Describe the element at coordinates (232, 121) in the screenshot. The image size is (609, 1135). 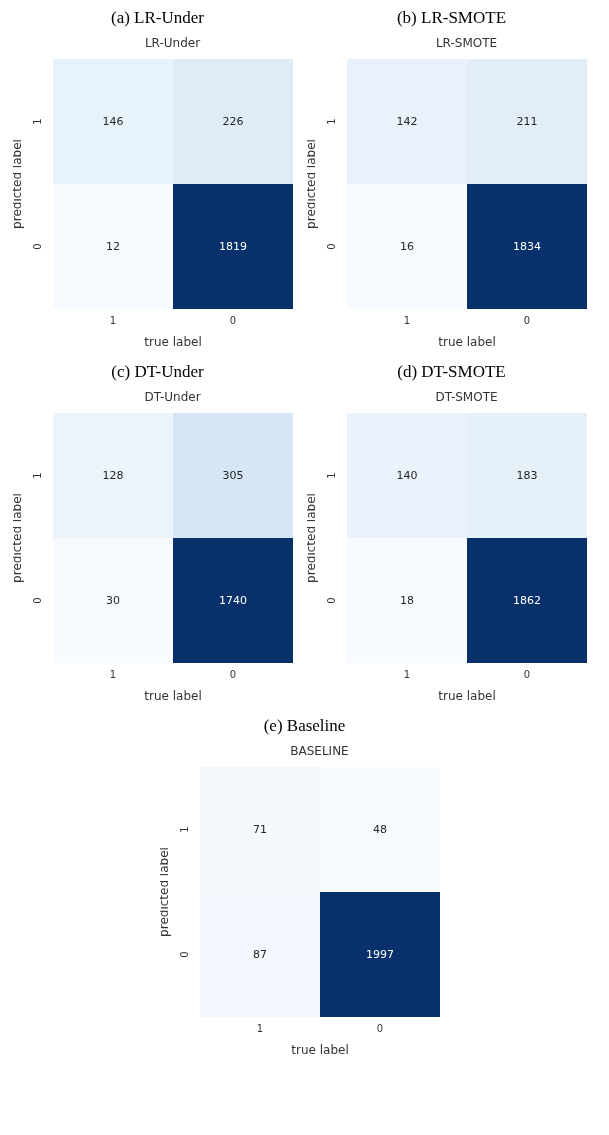
I see `data-label: 226` at that location.